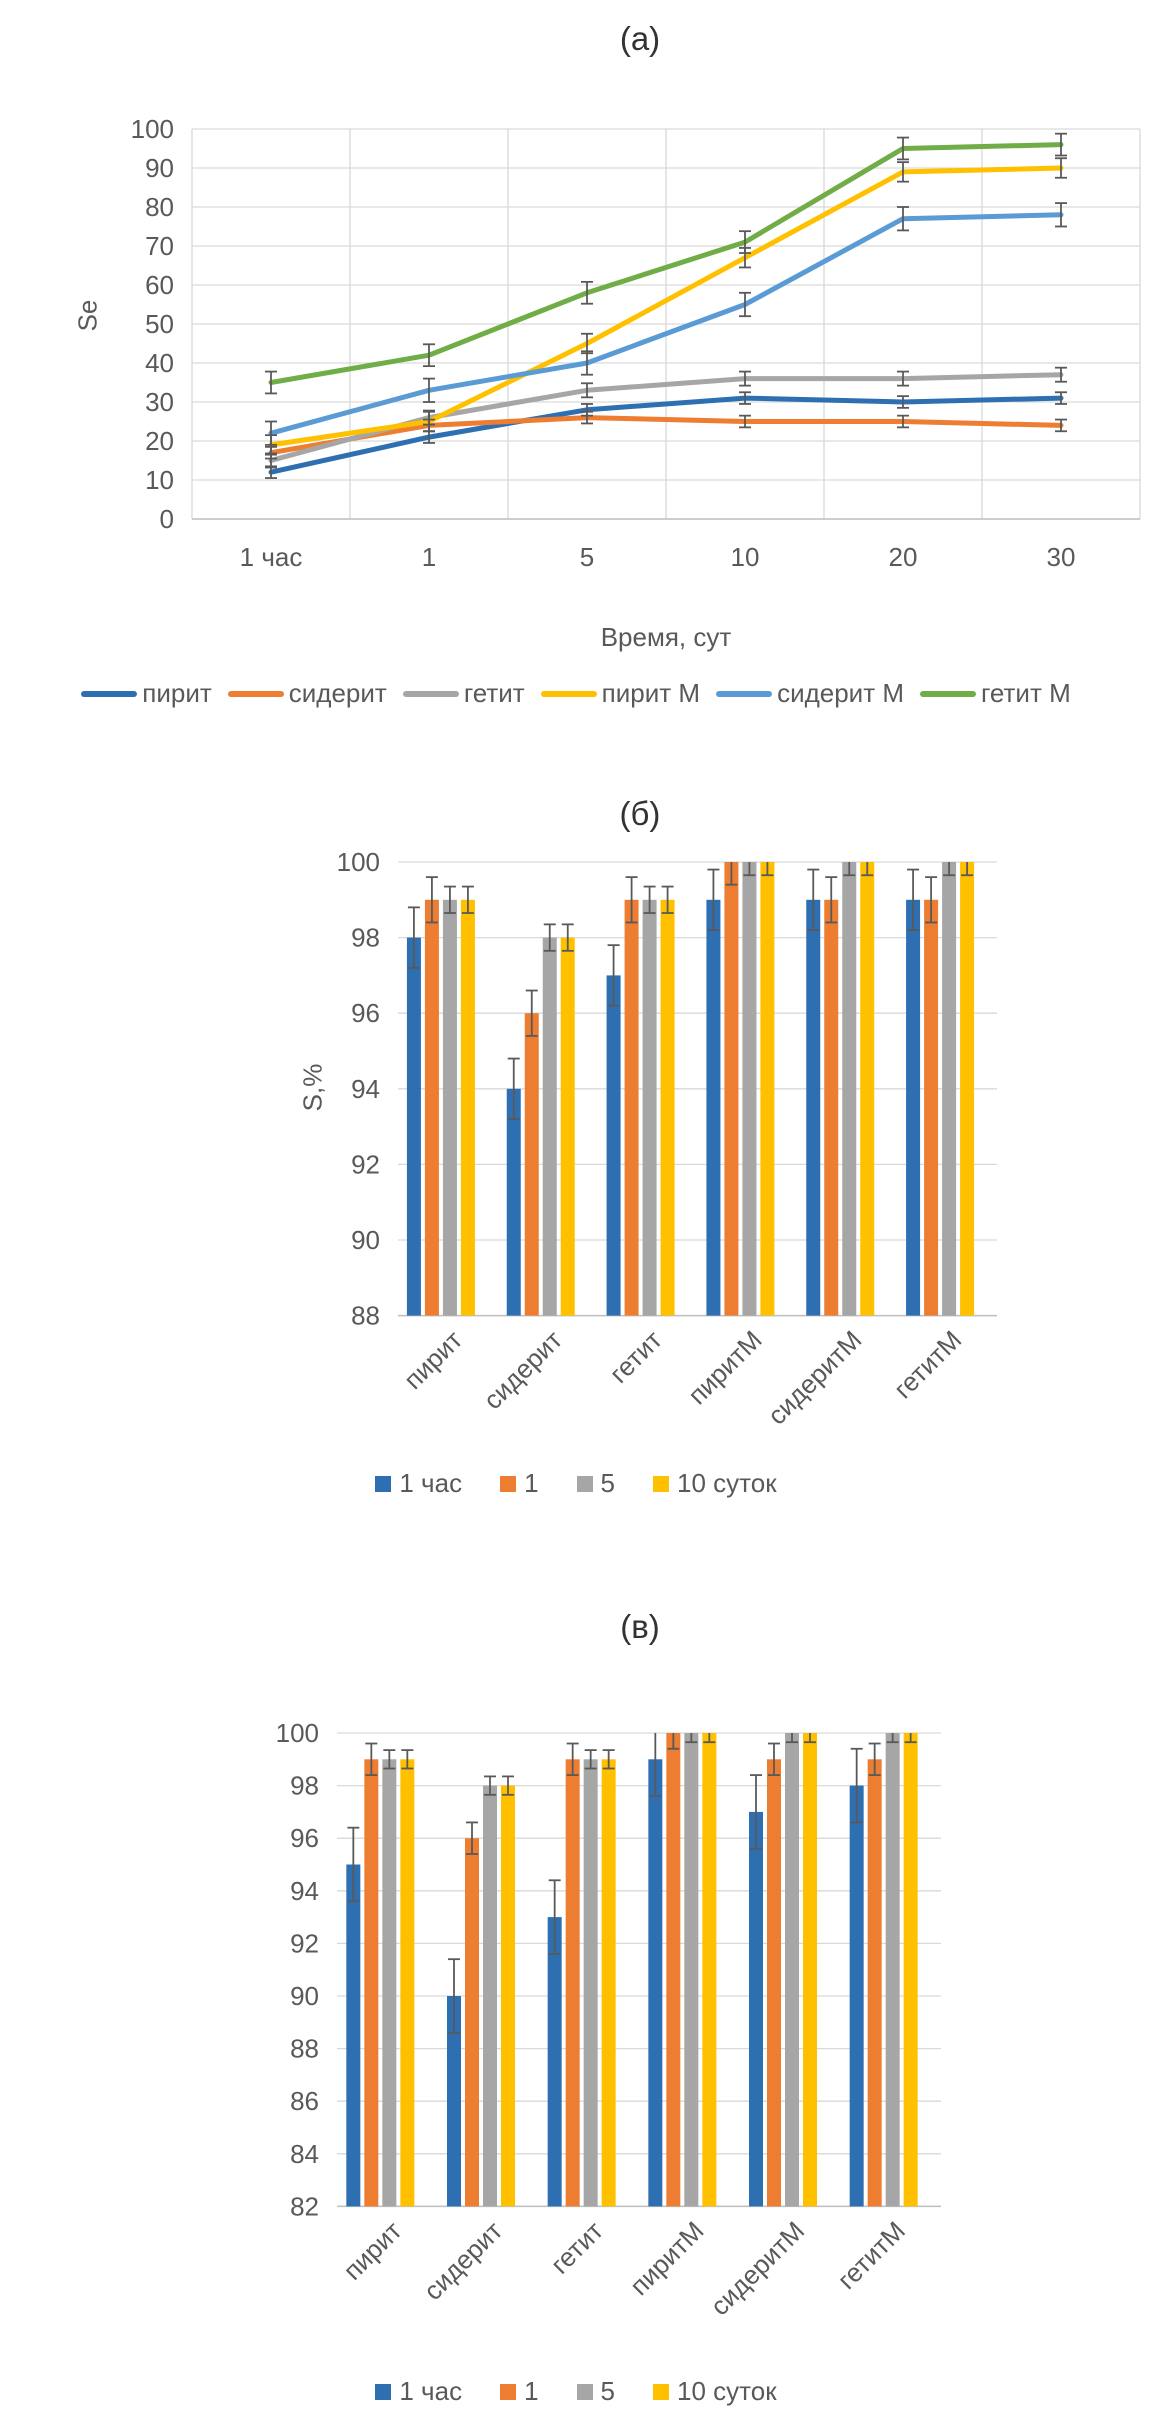  Describe the element at coordinates (297, 1969) in the screenshot. I see `y-tick-labels: 82 84 86 88 90 92 94 96 98 100` at that location.